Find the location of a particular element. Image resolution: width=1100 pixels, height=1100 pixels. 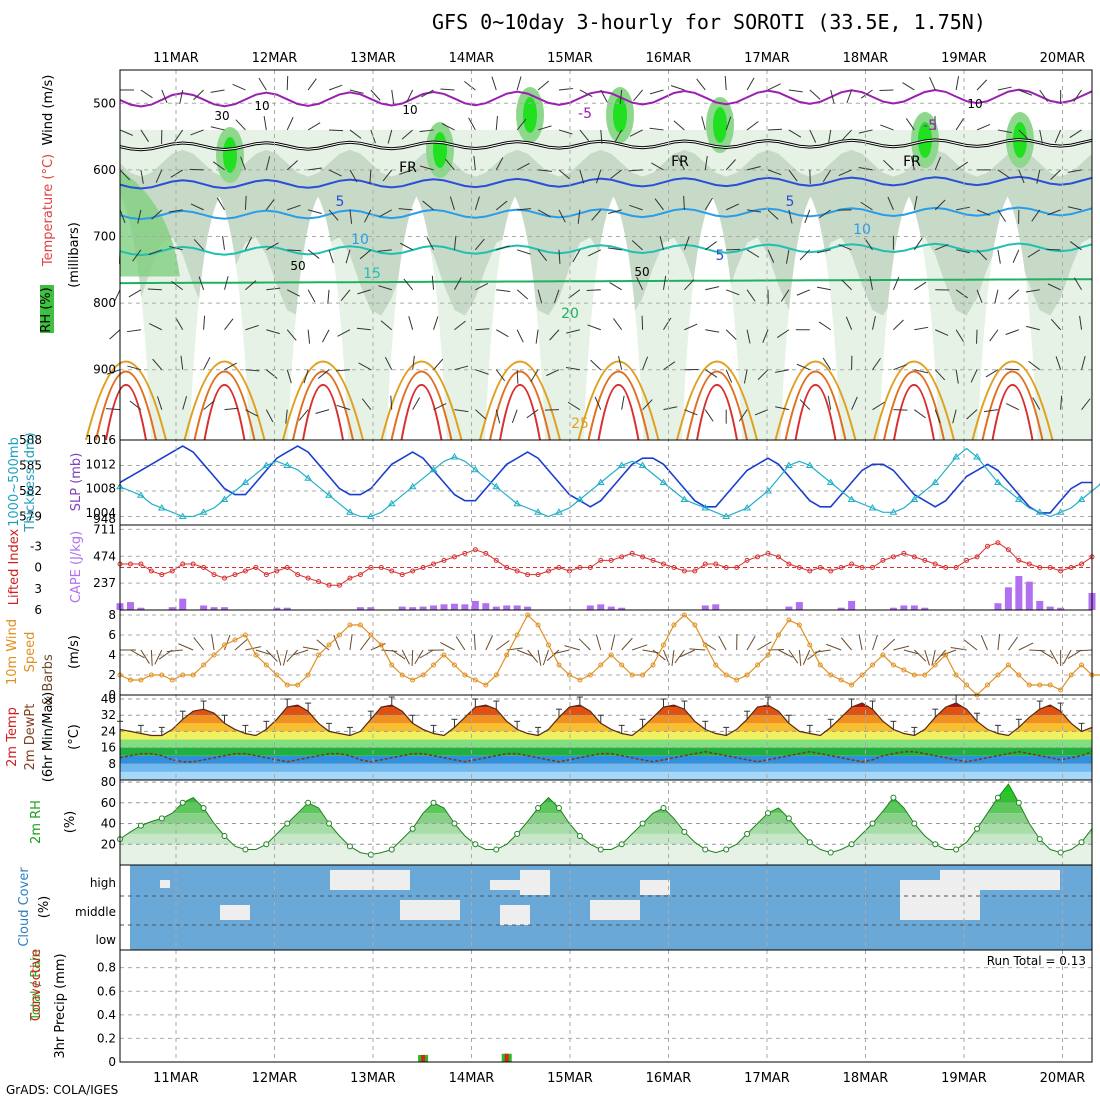

date-label-bottom: 19MAR is located at coordinates (964, 1078).